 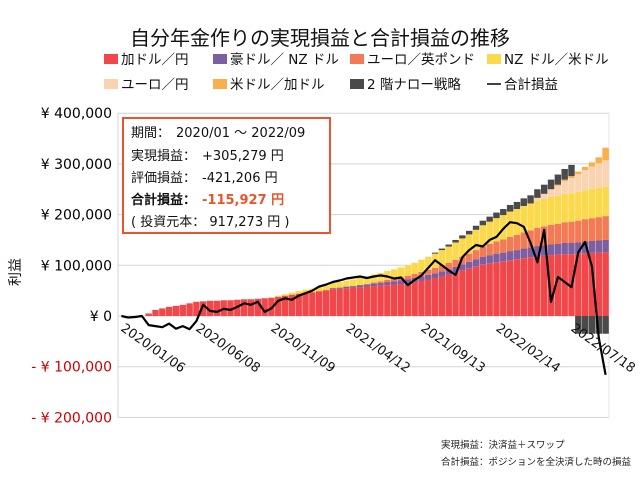 I want to click on y-axis-label: 利益, so click(x=16, y=272).